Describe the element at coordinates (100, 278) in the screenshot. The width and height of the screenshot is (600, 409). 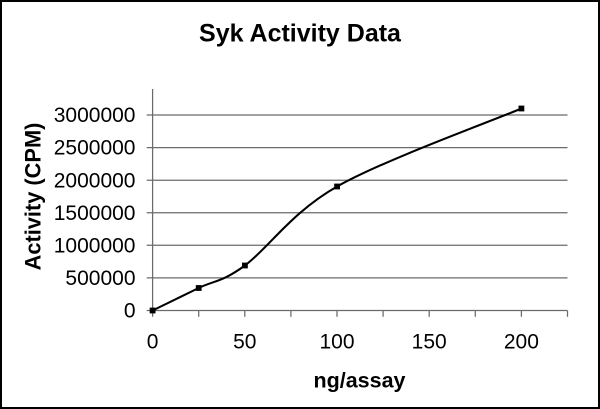
I see `svg-text: 500000` at that location.